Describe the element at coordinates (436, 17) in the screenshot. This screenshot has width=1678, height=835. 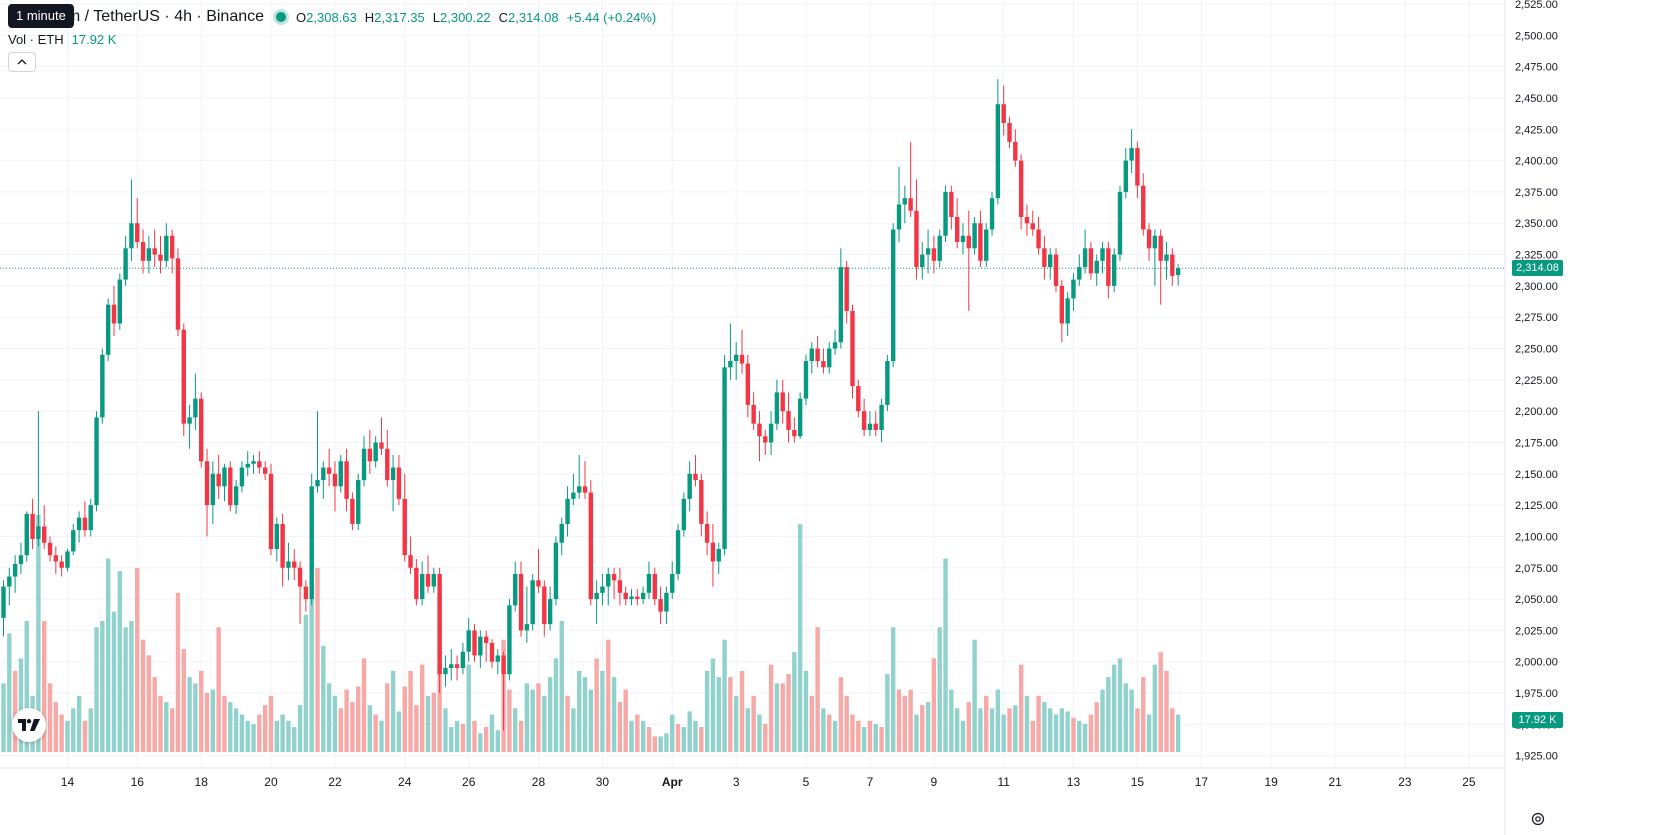
I see `low-key: L` at that location.